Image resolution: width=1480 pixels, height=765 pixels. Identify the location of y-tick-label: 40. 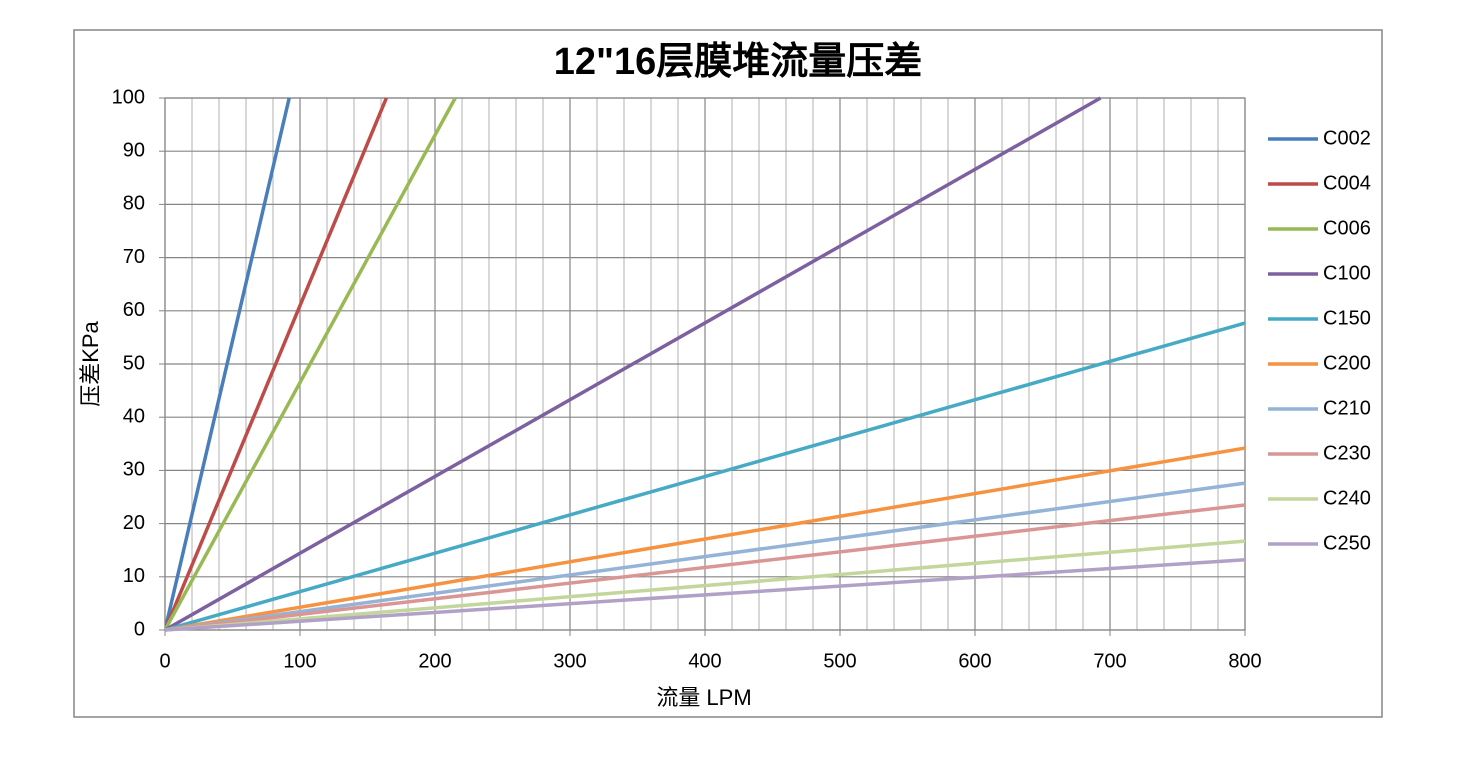
(134, 416).